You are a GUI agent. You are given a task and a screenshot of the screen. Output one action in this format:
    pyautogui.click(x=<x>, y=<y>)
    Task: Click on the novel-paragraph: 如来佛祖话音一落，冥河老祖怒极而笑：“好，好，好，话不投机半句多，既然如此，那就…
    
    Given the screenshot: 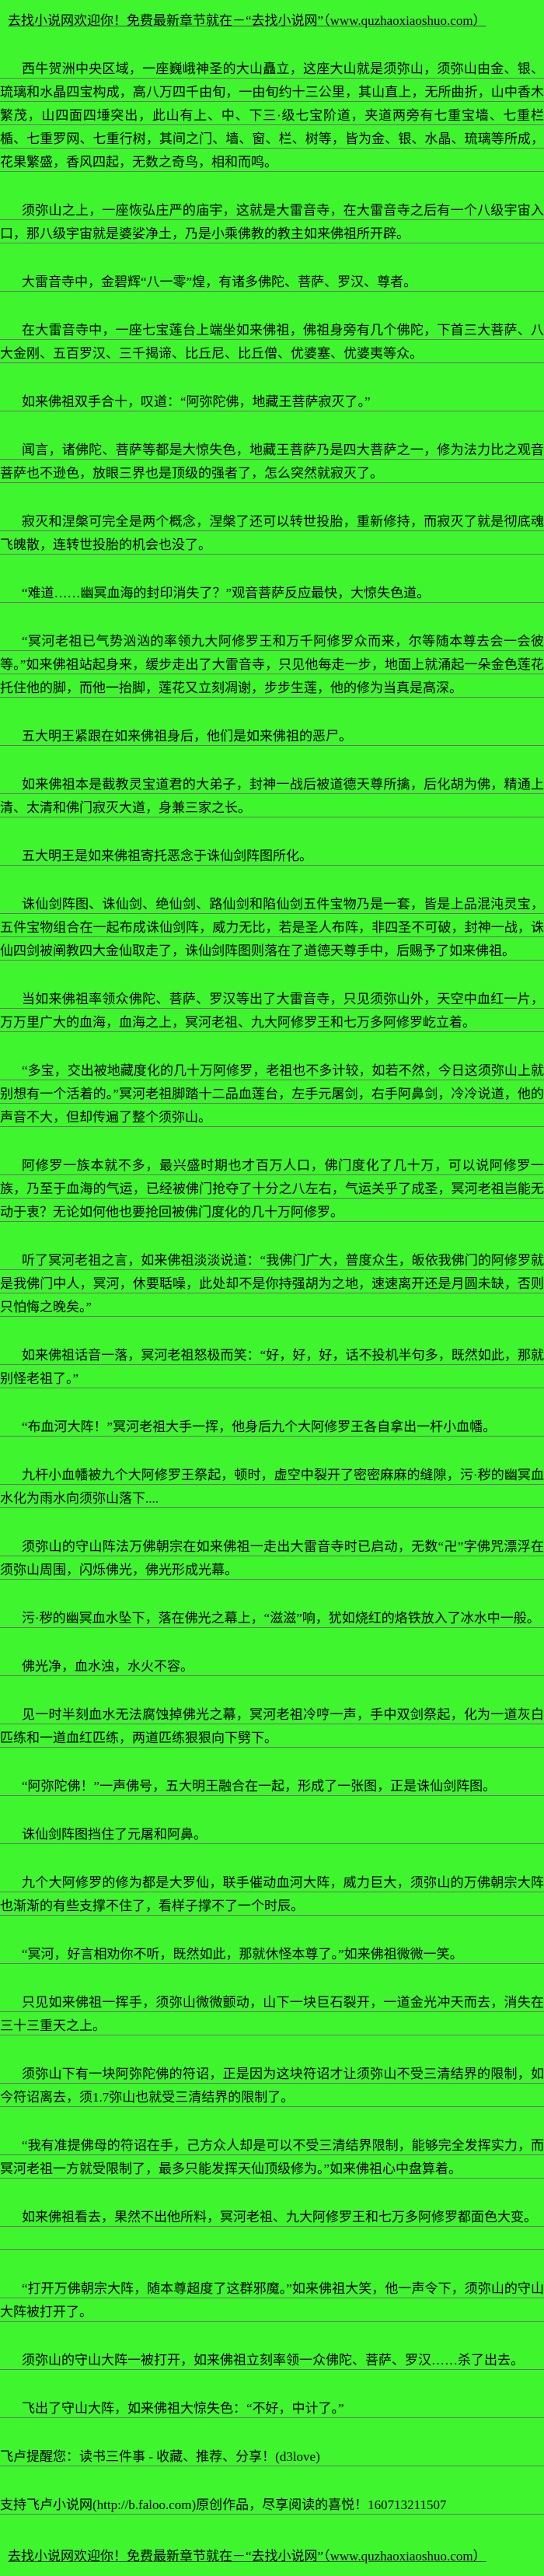 What is the action you would take?
    pyautogui.click(x=272, y=1367)
    